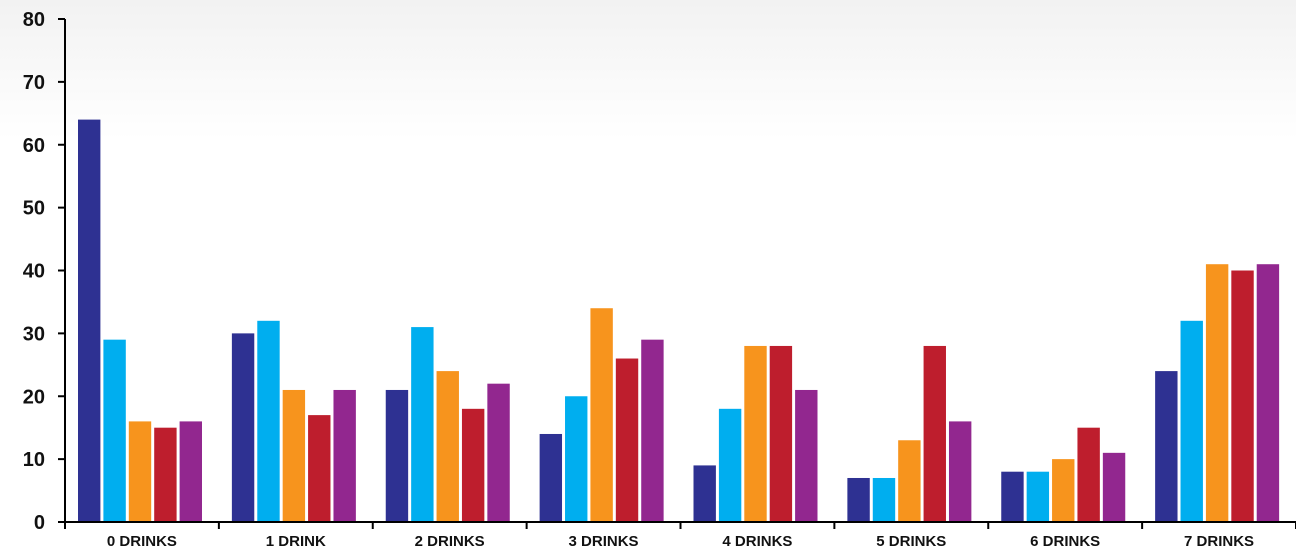  Describe the element at coordinates (604, 541) in the screenshot. I see `x-tick-label: 3 DRINKS` at that location.